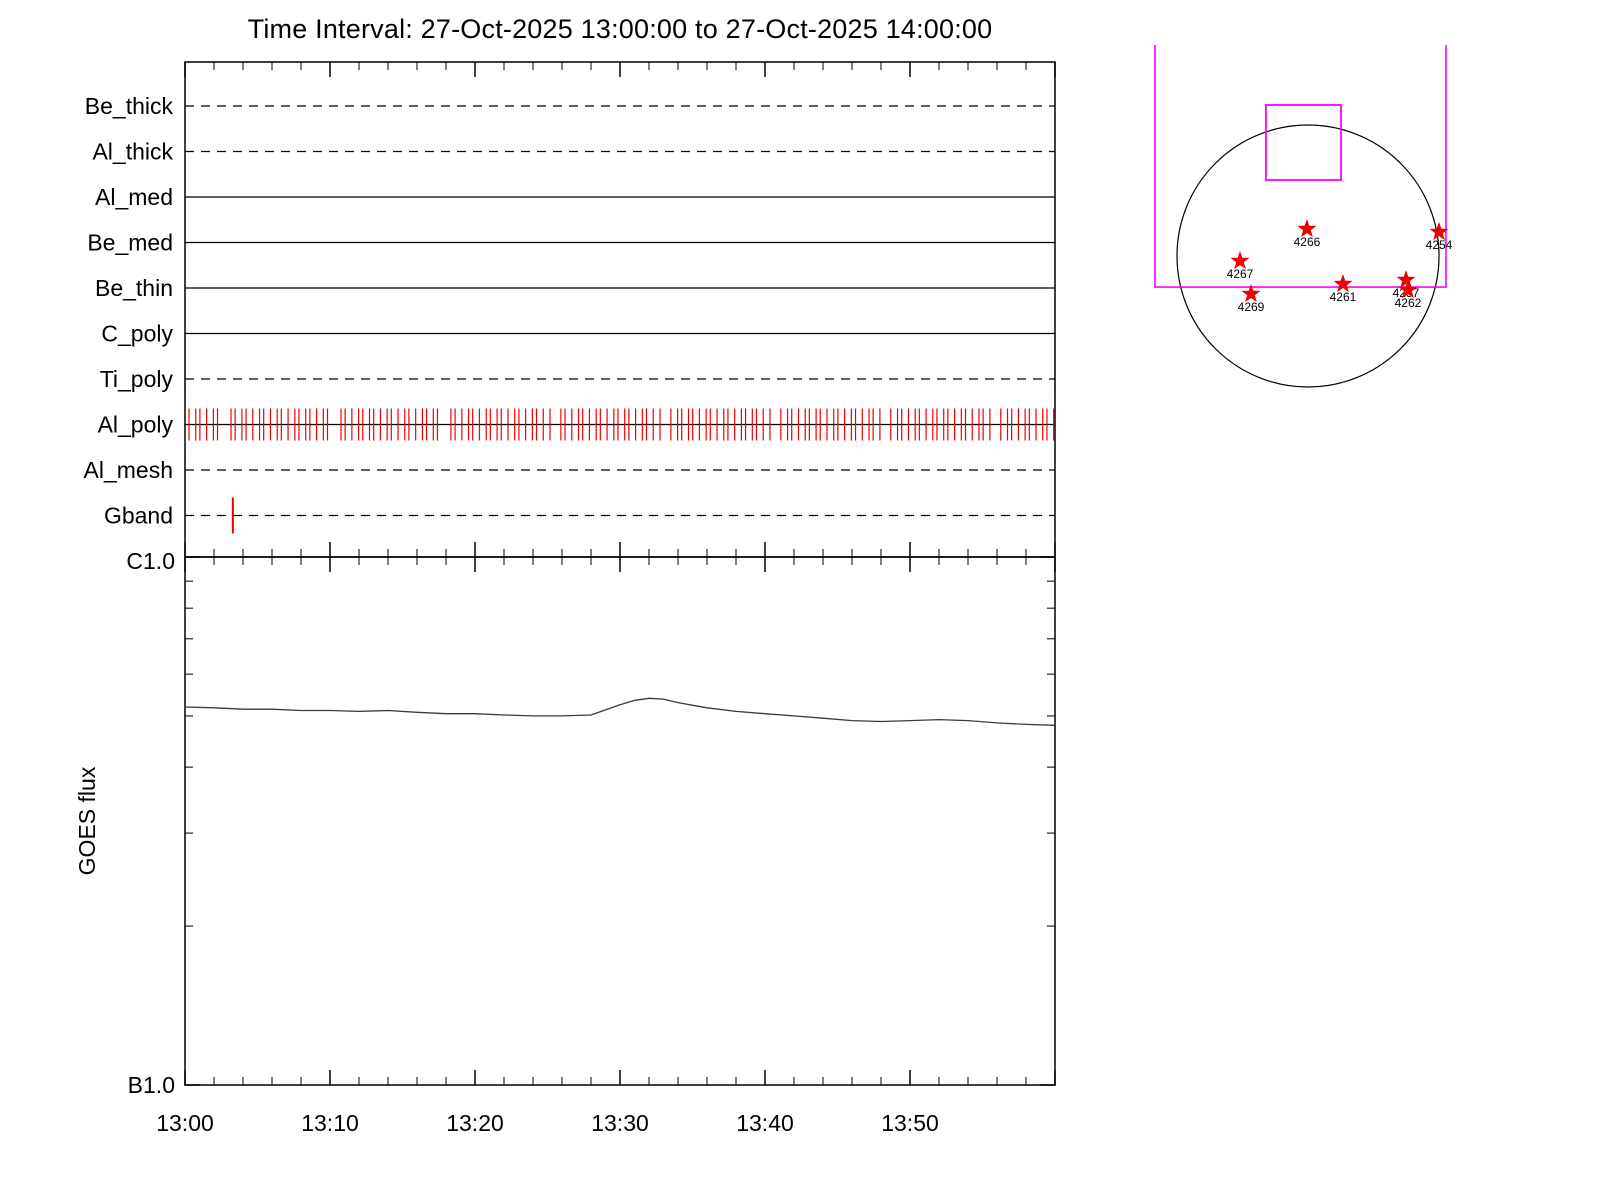 The width and height of the screenshot is (1600, 1200). Describe the element at coordinates (134, 197) in the screenshot. I see `channel-label: Al_med` at that location.